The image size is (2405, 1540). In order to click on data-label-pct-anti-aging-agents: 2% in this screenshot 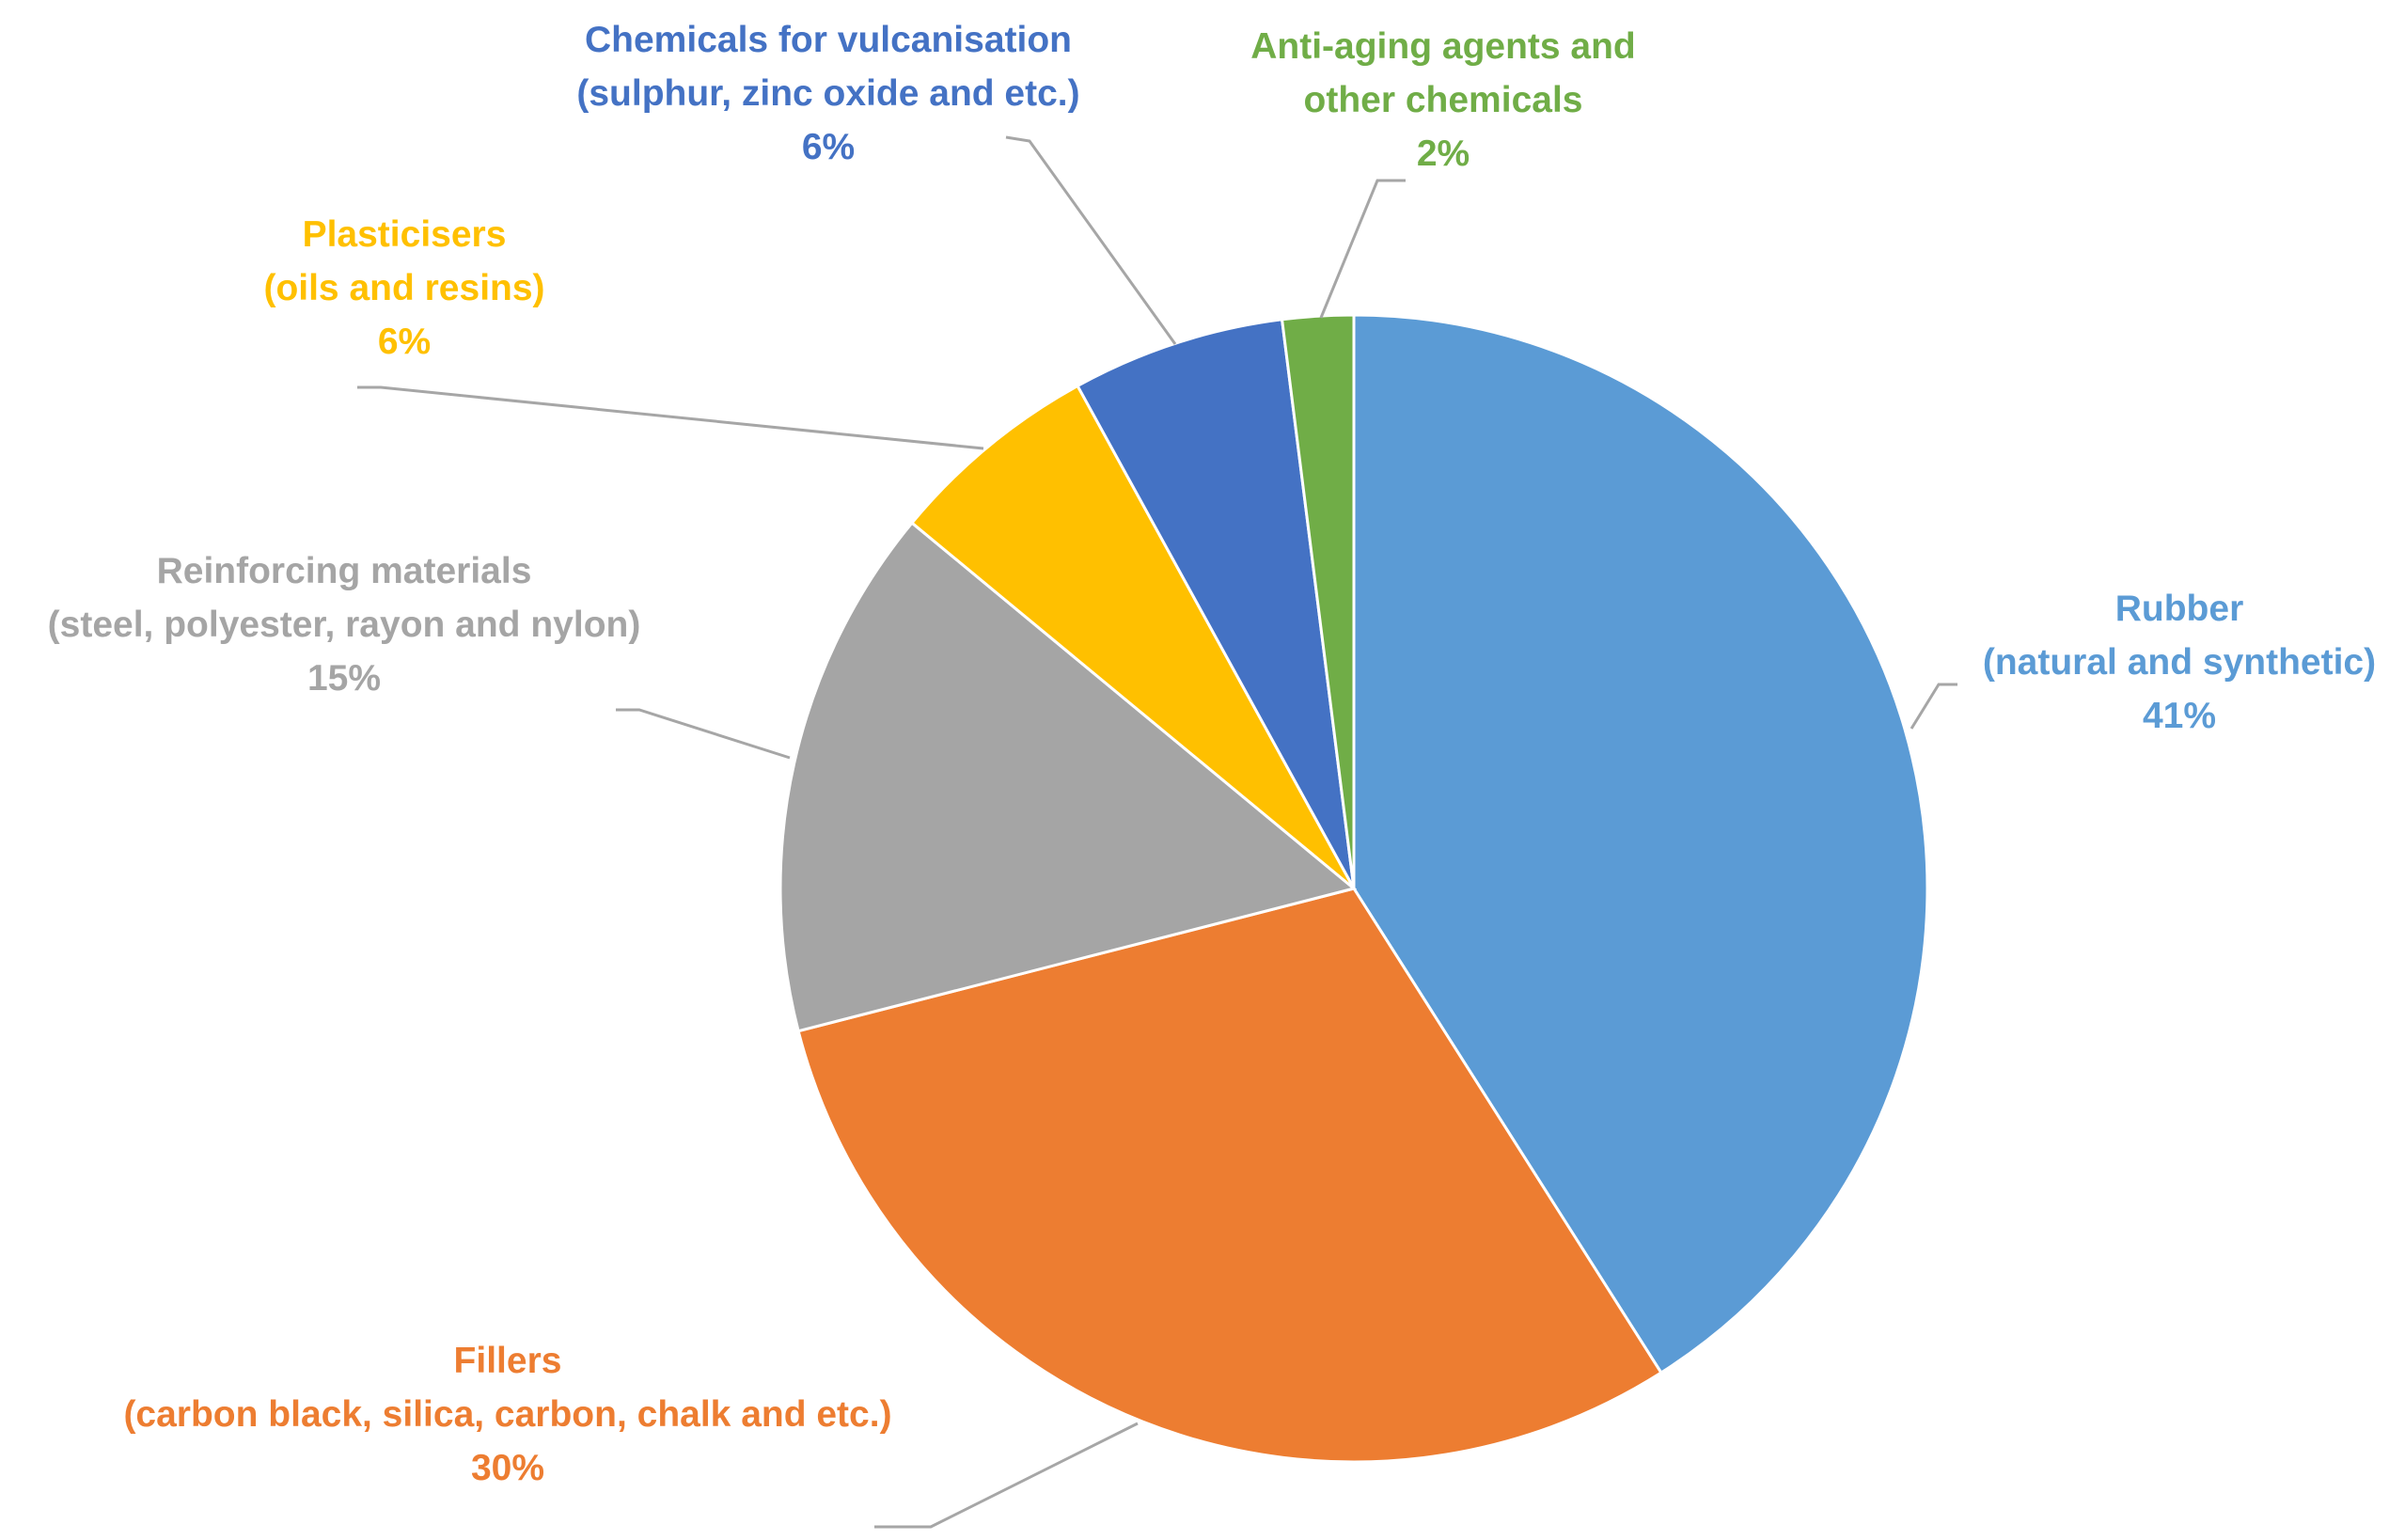, I will do `click(1443, 154)`.